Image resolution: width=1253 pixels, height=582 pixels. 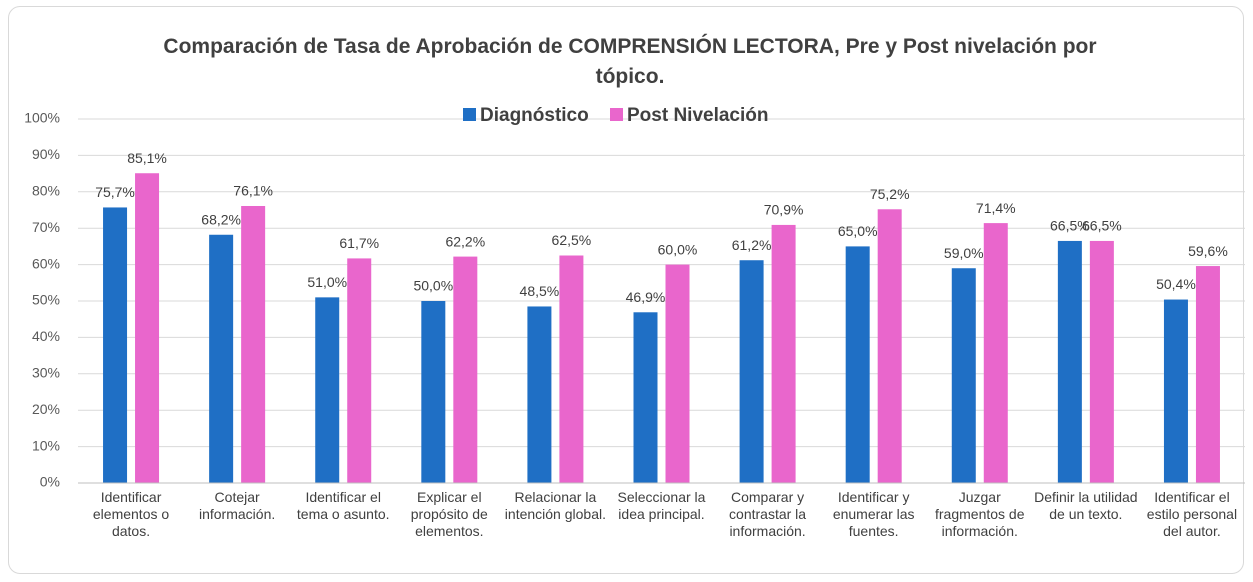 I want to click on x-tick-label: Identificar y enumerar las fuentes., so click(x=873, y=514).